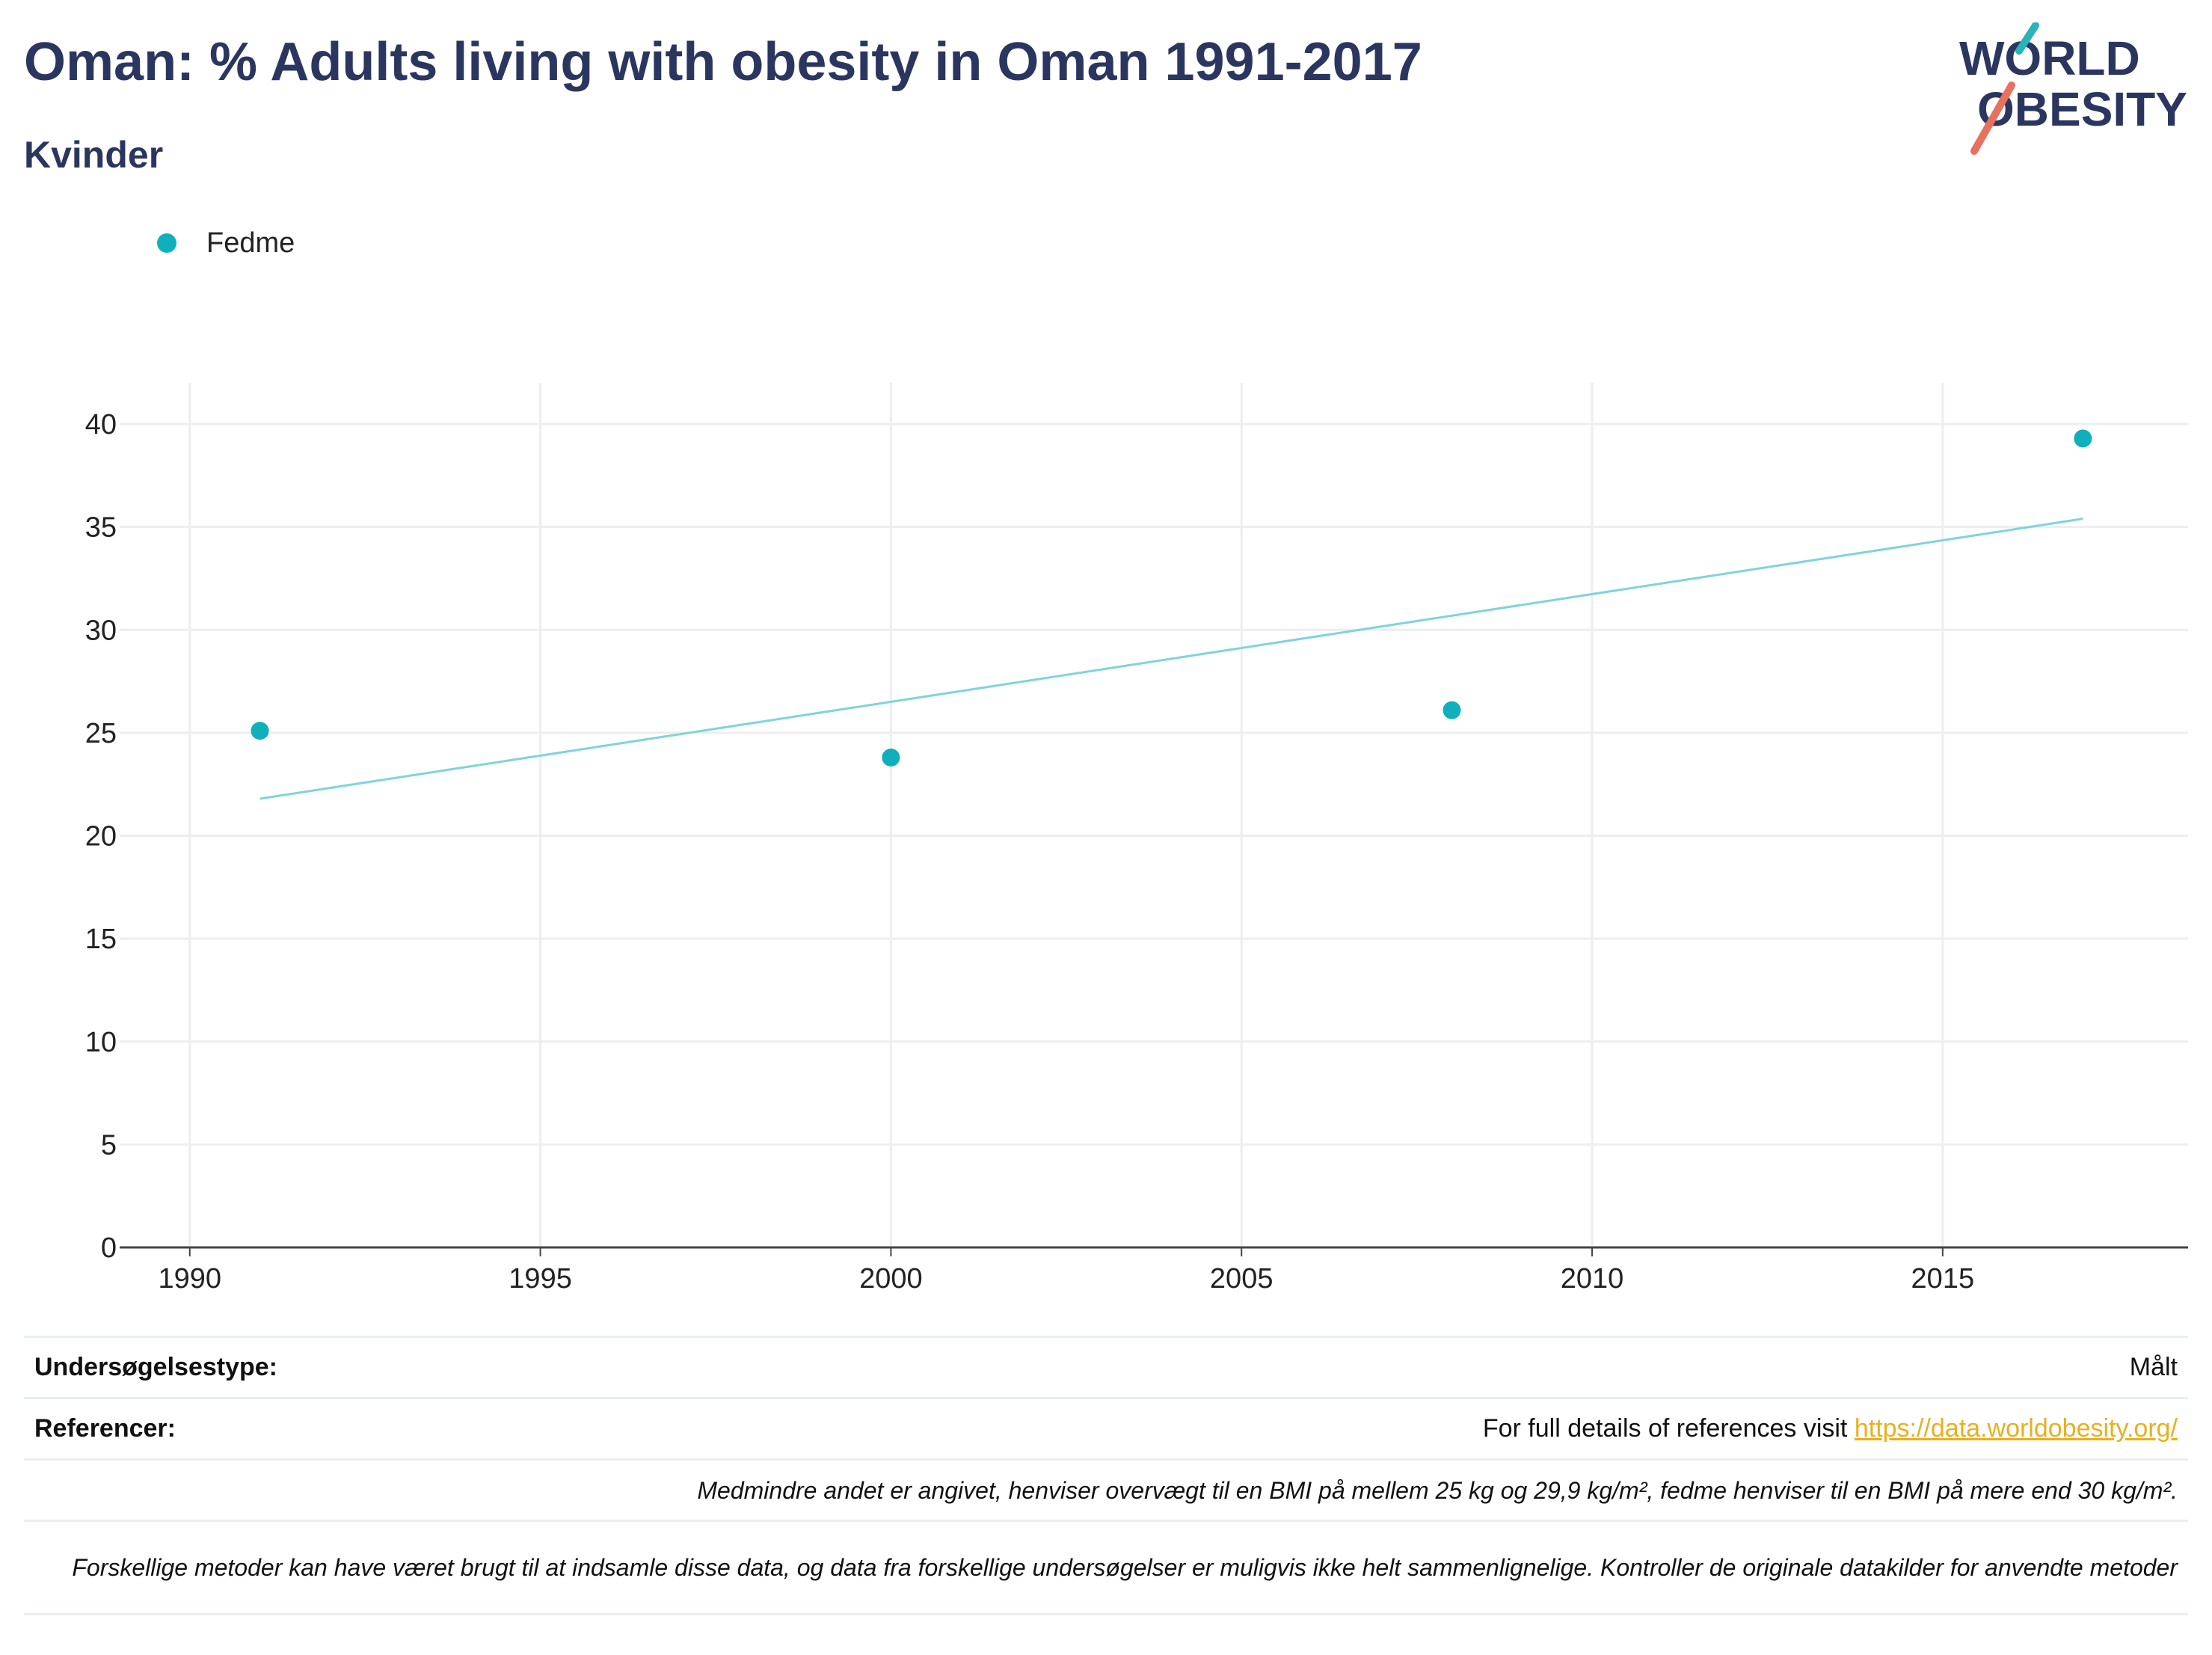 The height and width of the screenshot is (1655, 2212). What do you see at coordinates (1992, 118) in the screenshot?
I see `logo-red-slash` at bounding box center [1992, 118].